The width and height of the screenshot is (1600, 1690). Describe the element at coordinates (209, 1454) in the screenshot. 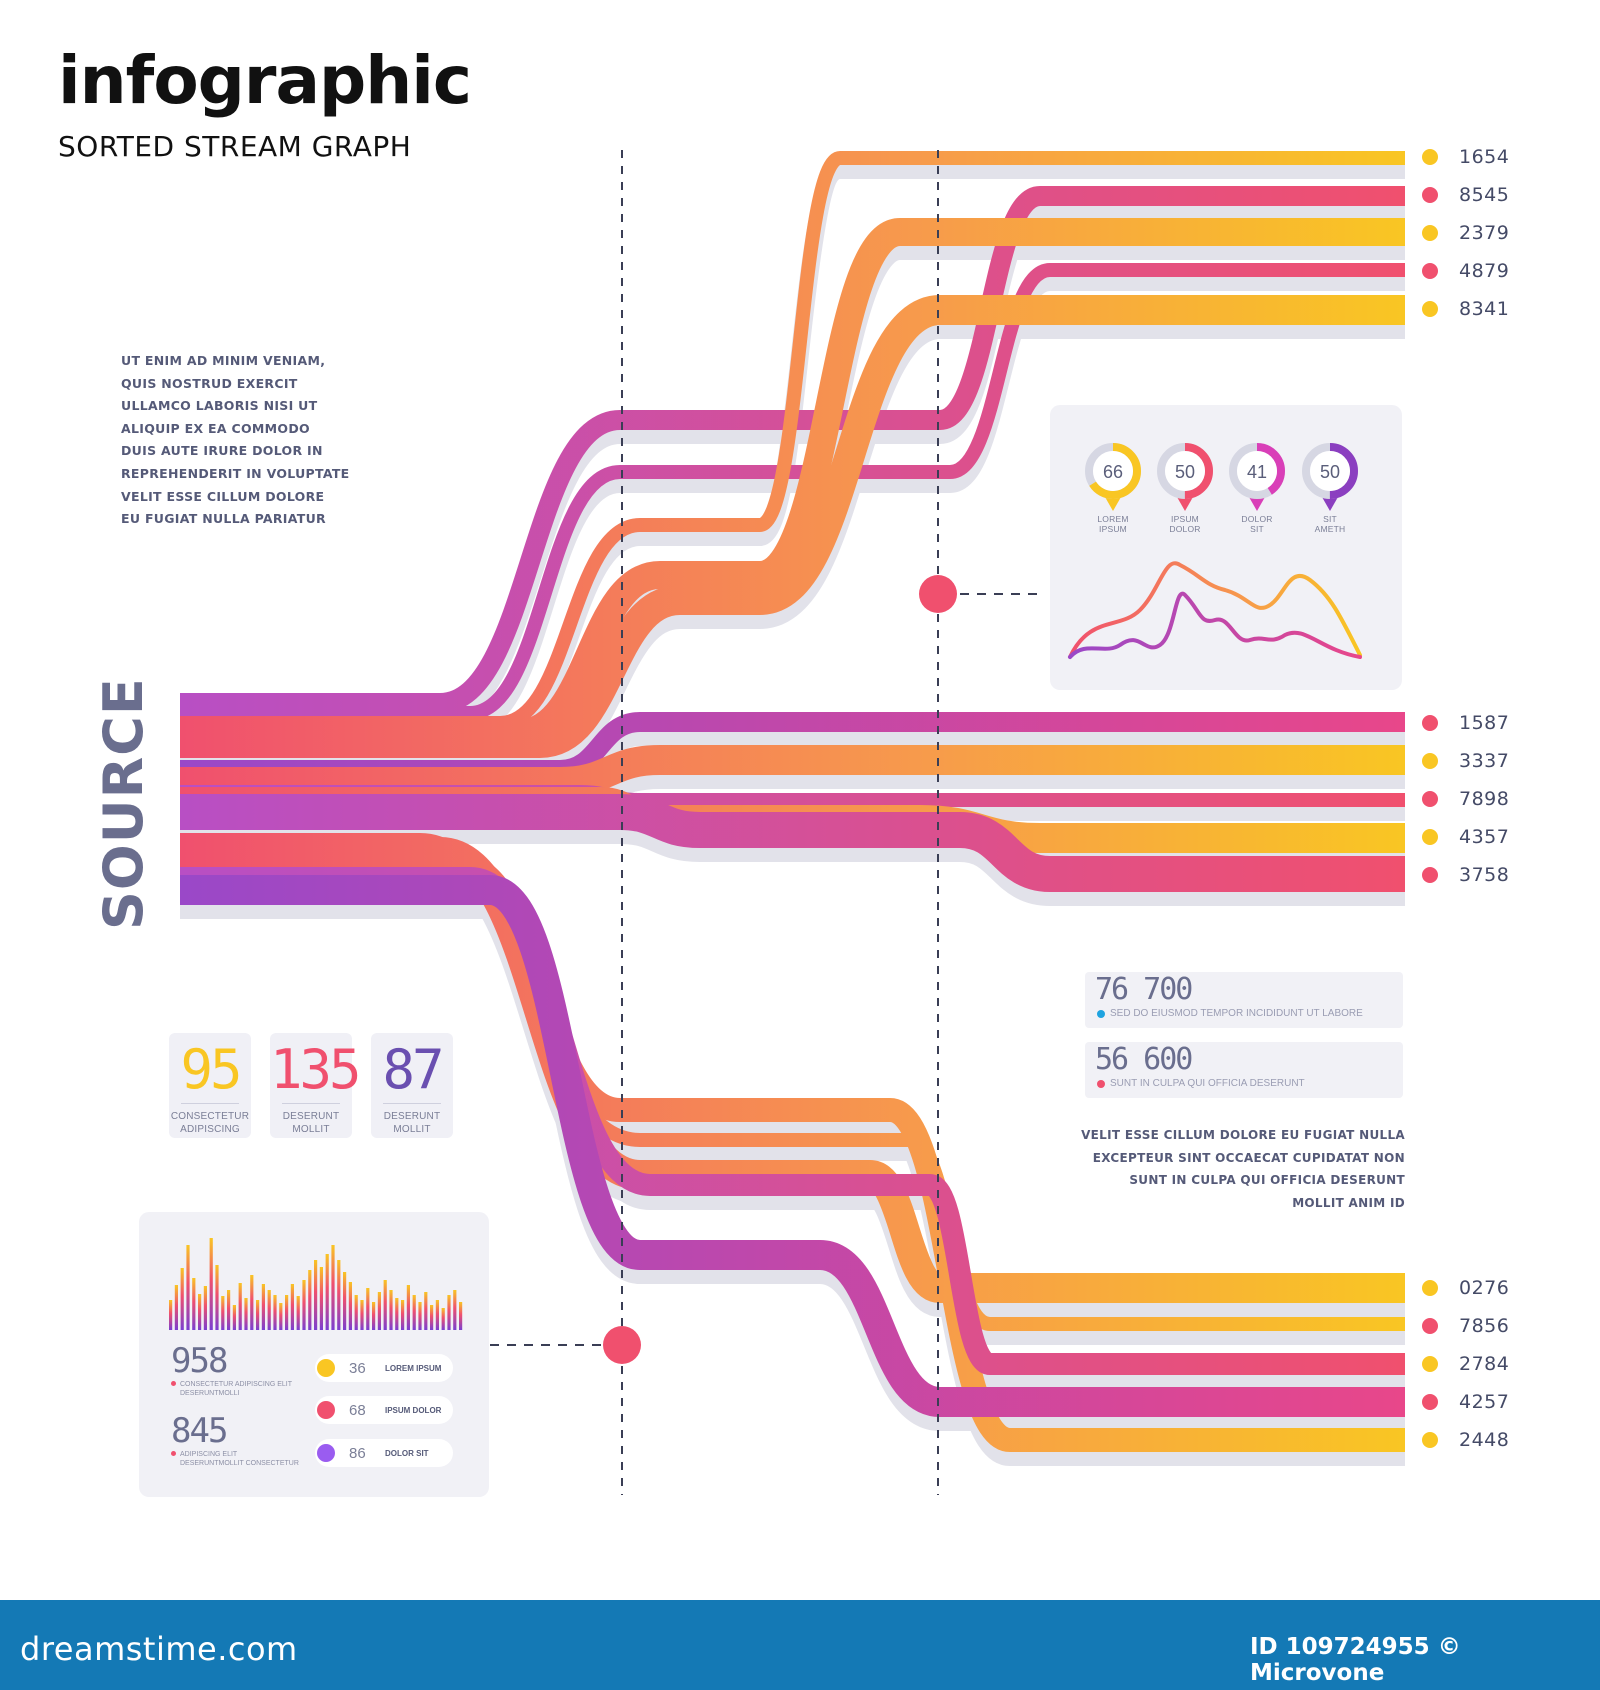

I see `mini-caption-line: ADIPISCING ELIT` at that location.